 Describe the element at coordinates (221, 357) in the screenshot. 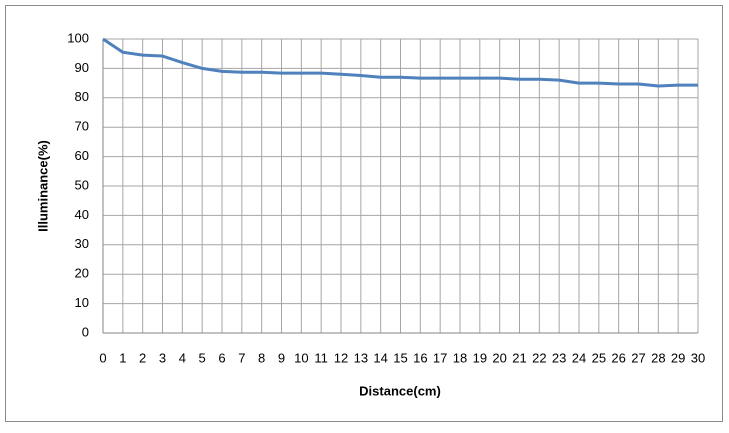

I see `x-tick-label: 6` at that location.